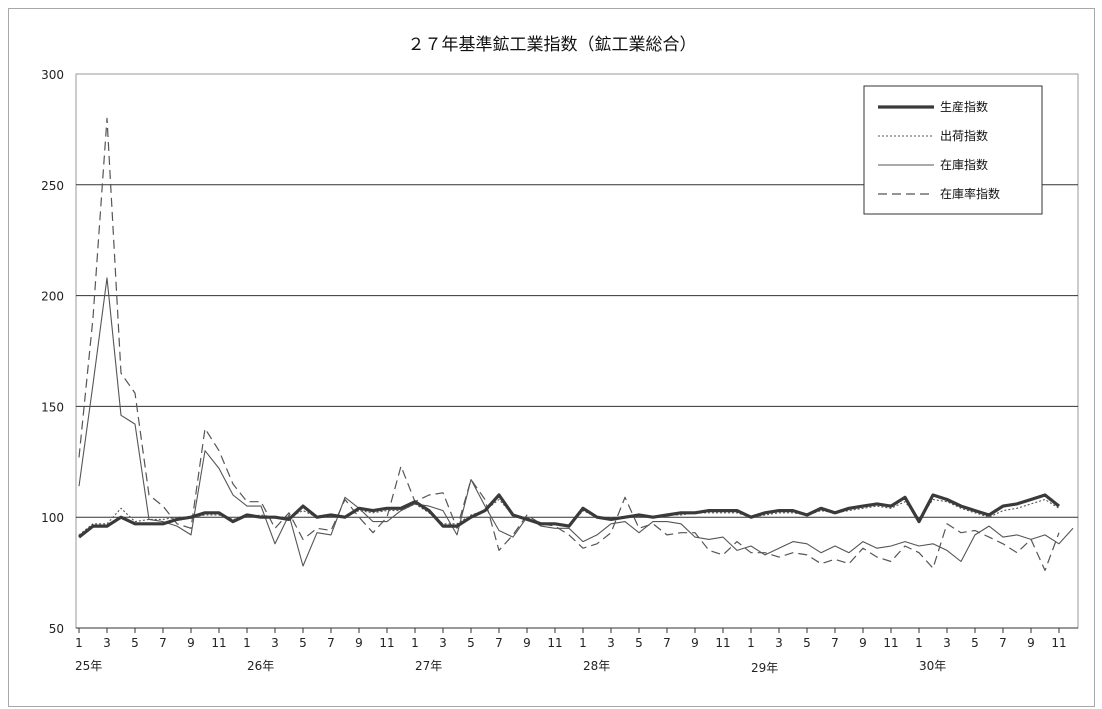 The height and width of the screenshot is (709, 1102). Describe the element at coordinates (52, 297) in the screenshot. I see `y-tick-label: 200` at that location.